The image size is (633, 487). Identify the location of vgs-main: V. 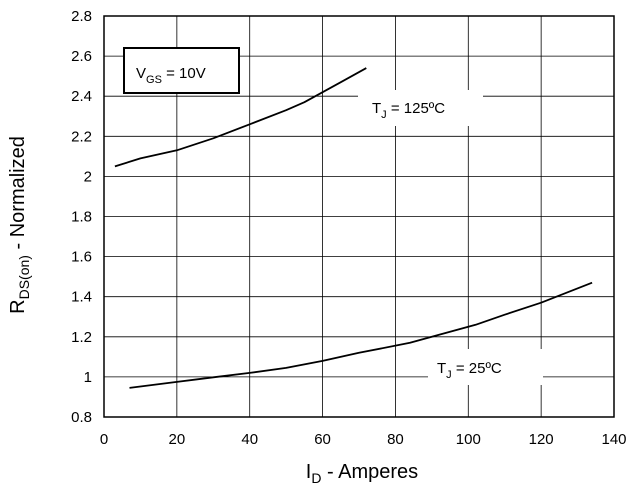
(141, 73).